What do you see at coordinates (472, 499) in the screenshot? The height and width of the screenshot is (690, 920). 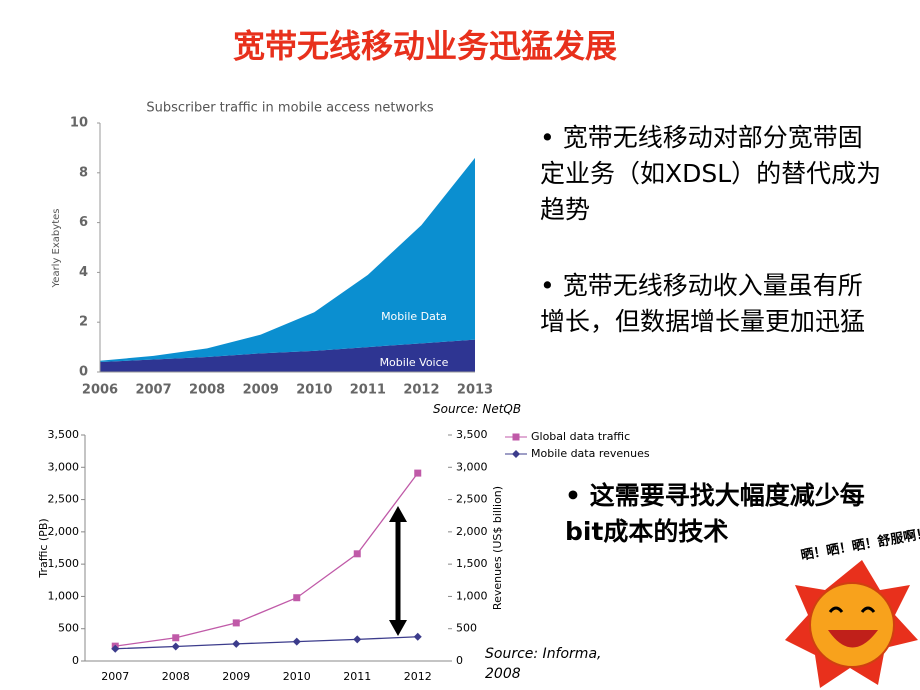 I see `y2-tick-label: 2,500` at bounding box center [472, 499].